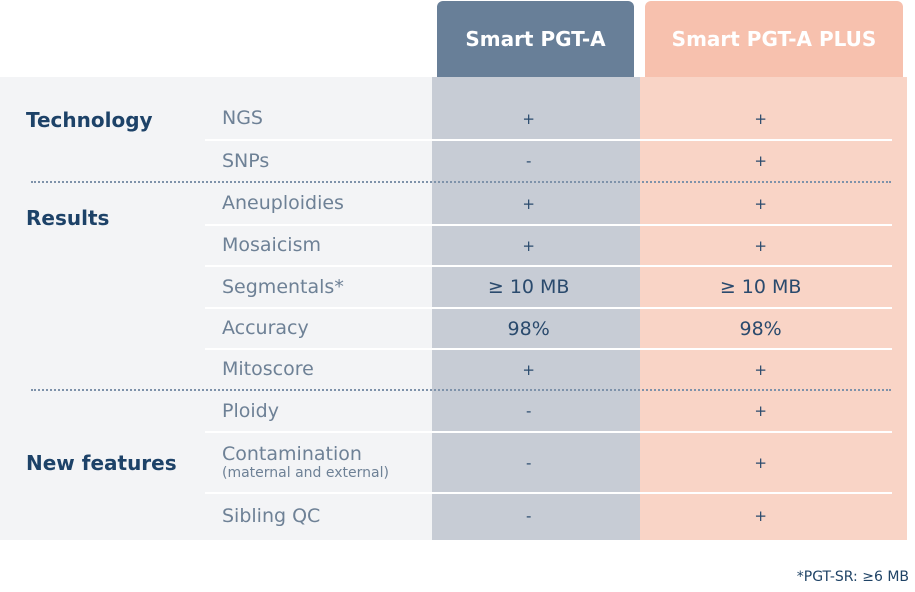 This screenshot has height=592, width=915. I want to click on row-label-main: Contamination, so click(292, 453).